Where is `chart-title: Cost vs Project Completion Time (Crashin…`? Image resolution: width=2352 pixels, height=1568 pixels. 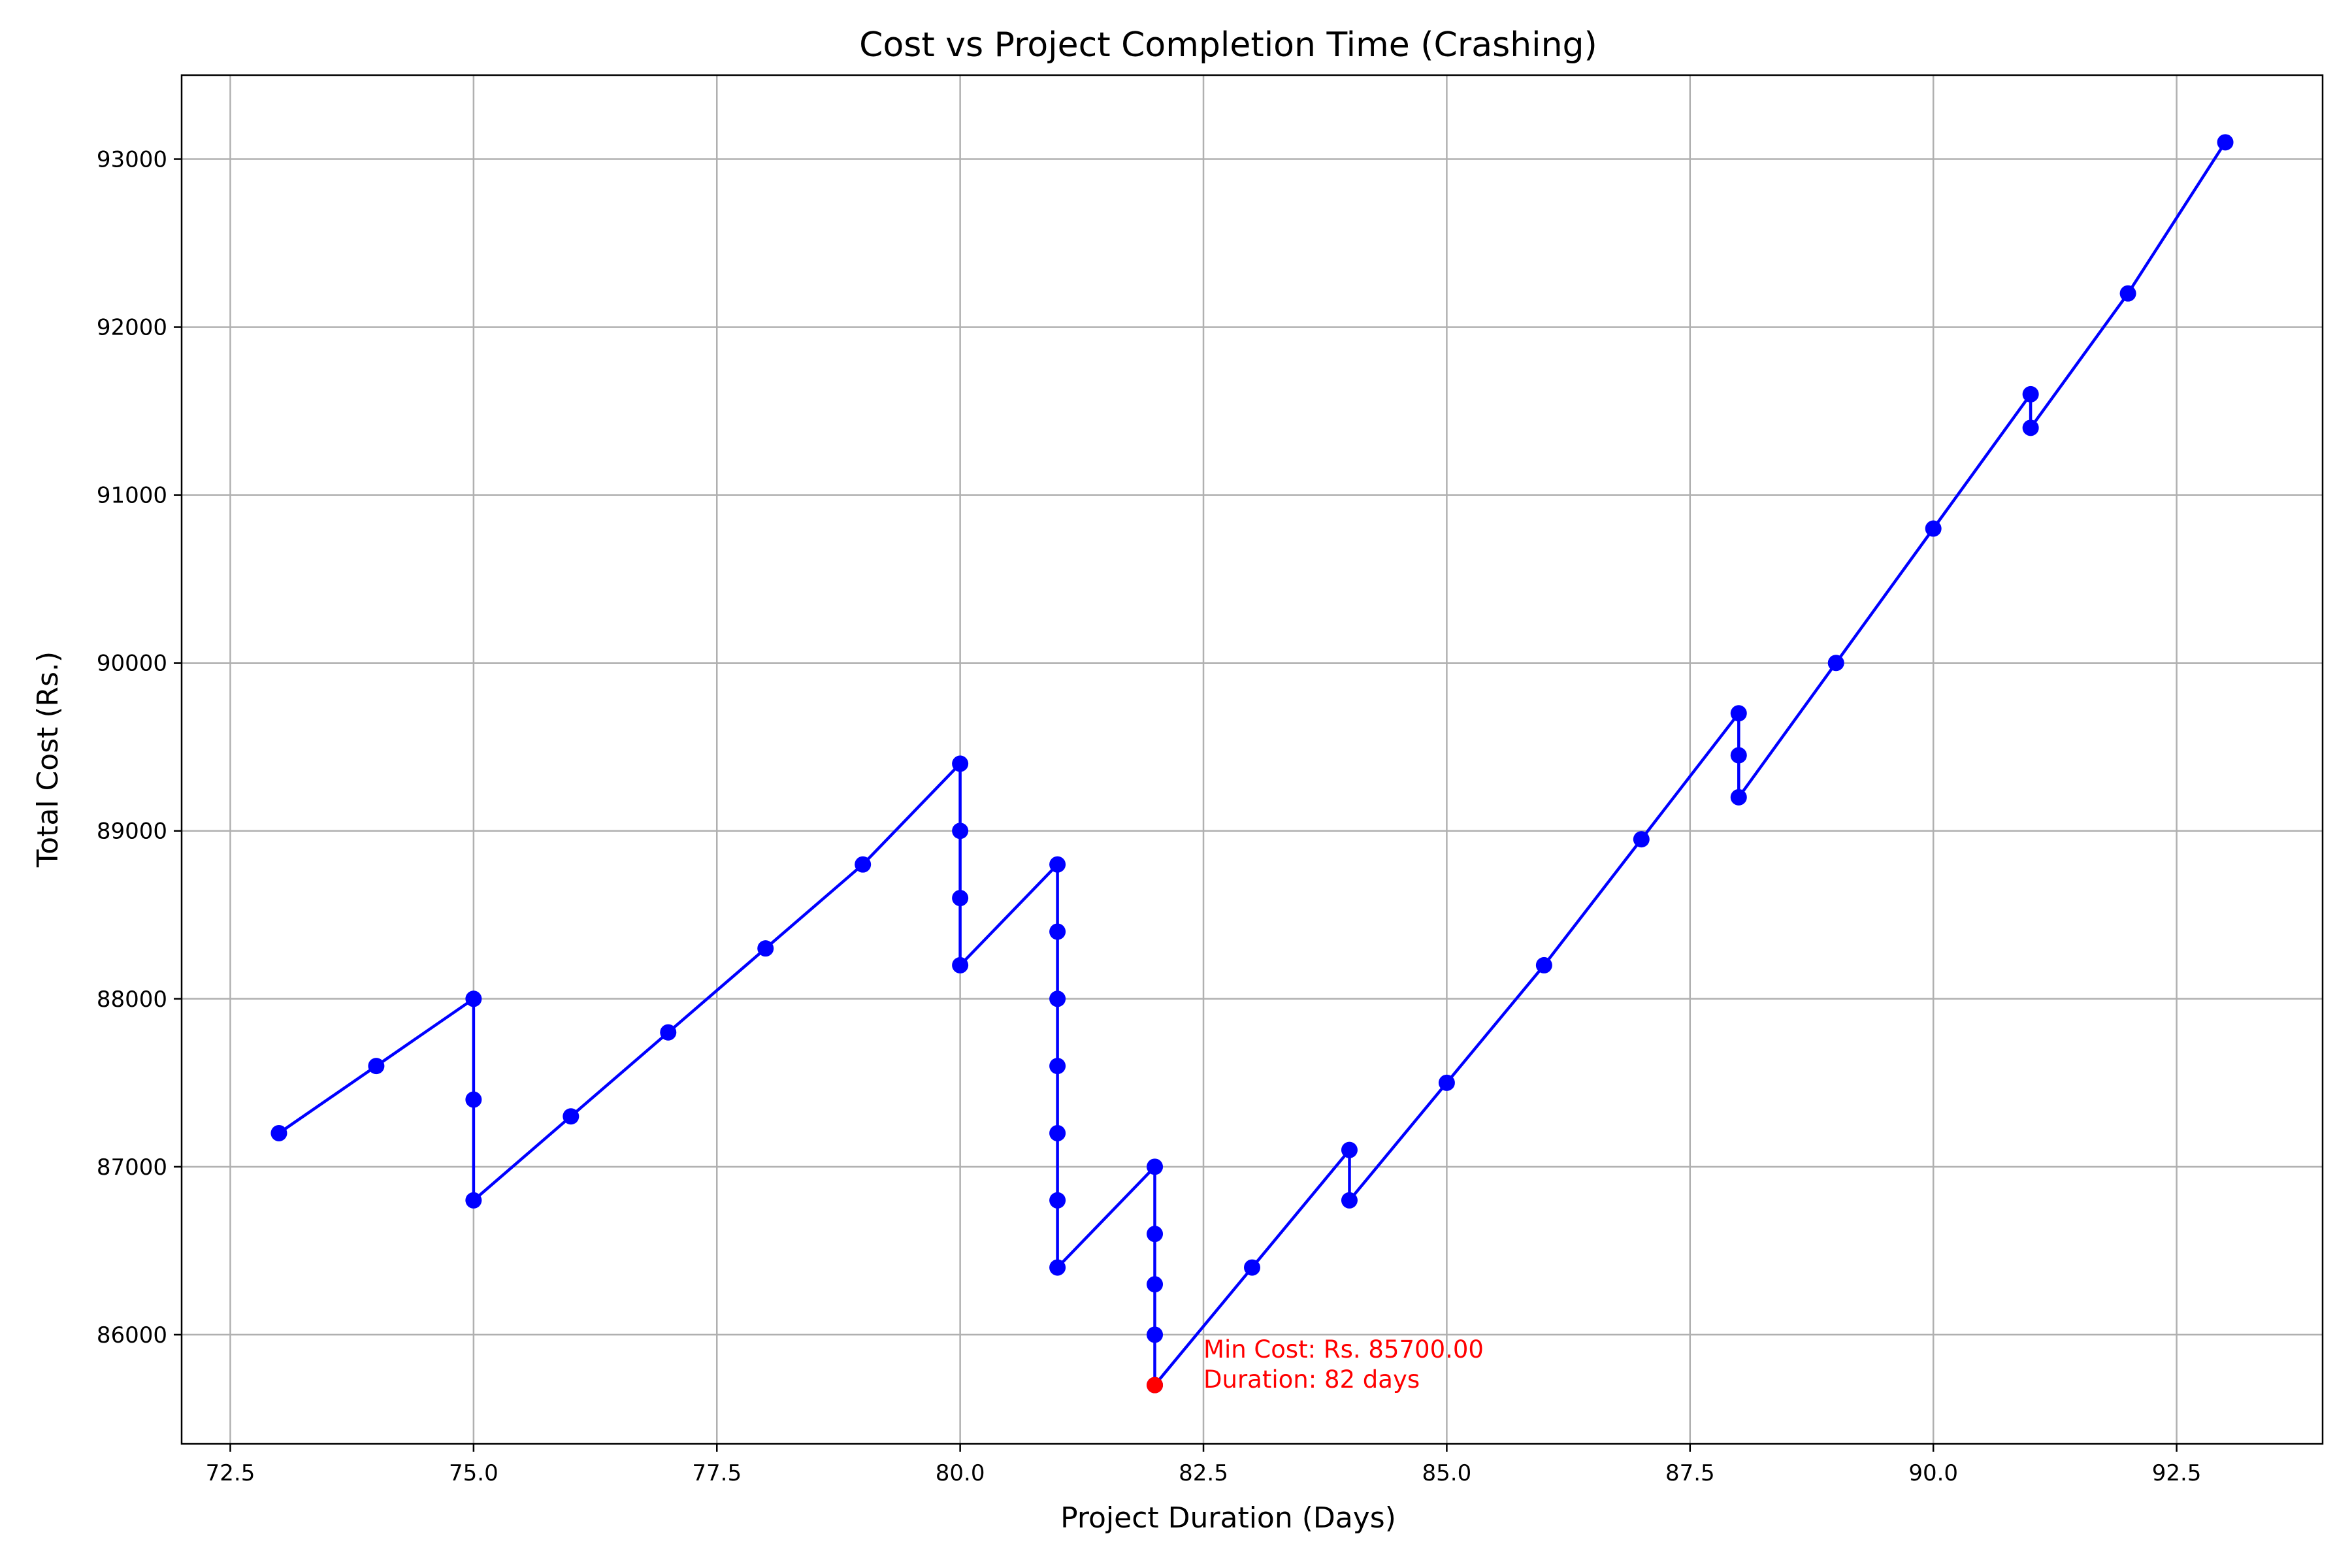
chart-title: Cost vs Project Completion Time (Crashin… is located at coordinates (1228, 45).